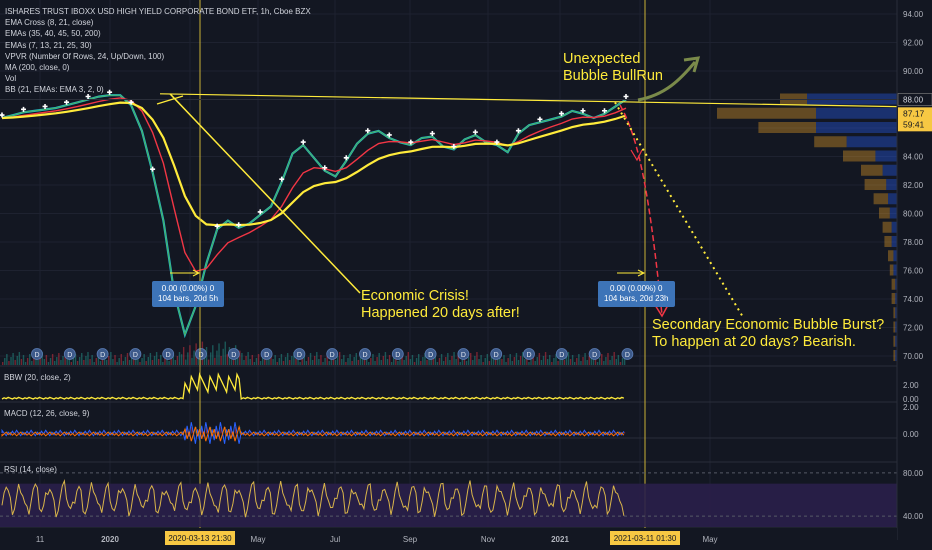 The height and width of the screenshot is (550, 932). Describe the element at coordinates (85, 56) in the screenshot. I see `legend-vpvr: VPVR (Number Of Rows, 24, Up/Down, 100)` at that location.